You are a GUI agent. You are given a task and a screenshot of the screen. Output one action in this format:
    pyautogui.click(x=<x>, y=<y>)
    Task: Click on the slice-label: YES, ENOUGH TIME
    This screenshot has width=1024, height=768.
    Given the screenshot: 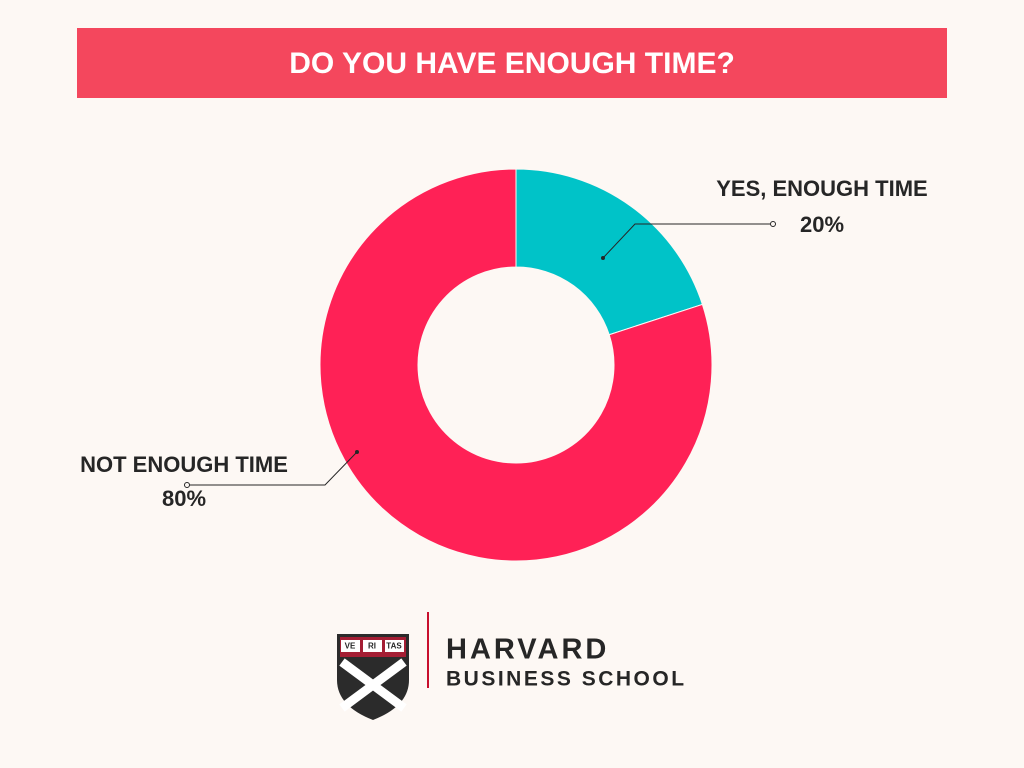 What is the action you would take?
    pyautogui.click(x=821, y=188)
    